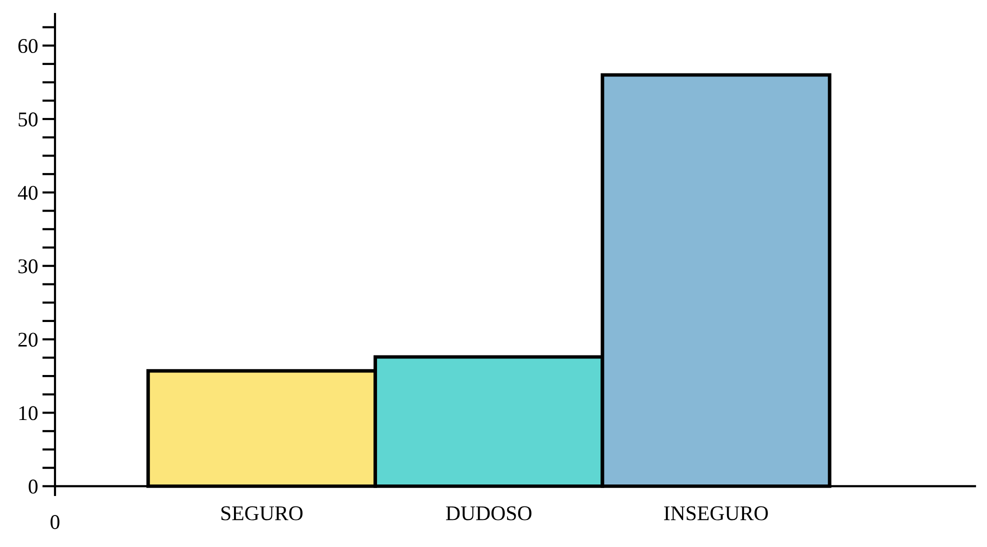 This screenshot has height=547, width=987. What do you see at coordinates (262, 513) in the screenshot?
I see `x-tick-label: SEGURO` at bounding box center [262, 513].